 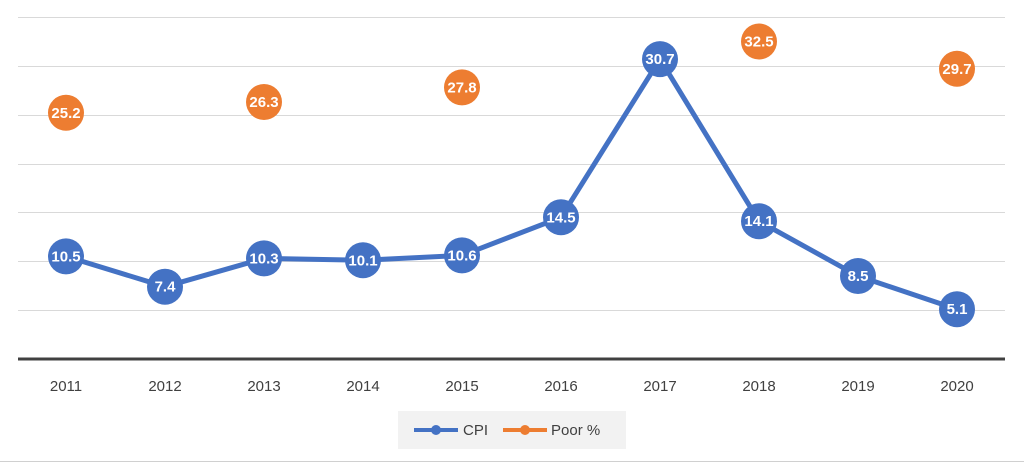 I want to click on x-tick-label: 2013, so click(x=263, y=386).